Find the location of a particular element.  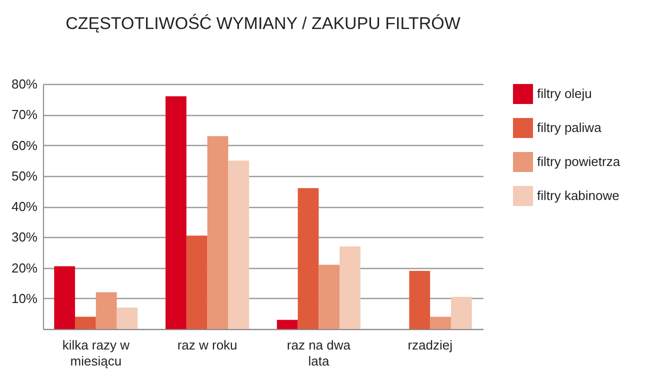

x-tick-label: kilka razy w miesiącu is located at coordinates (96, 353).